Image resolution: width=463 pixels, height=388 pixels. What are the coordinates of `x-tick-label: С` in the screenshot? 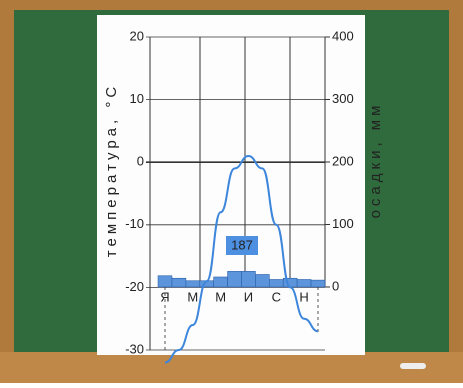 It's located at (276, 296).